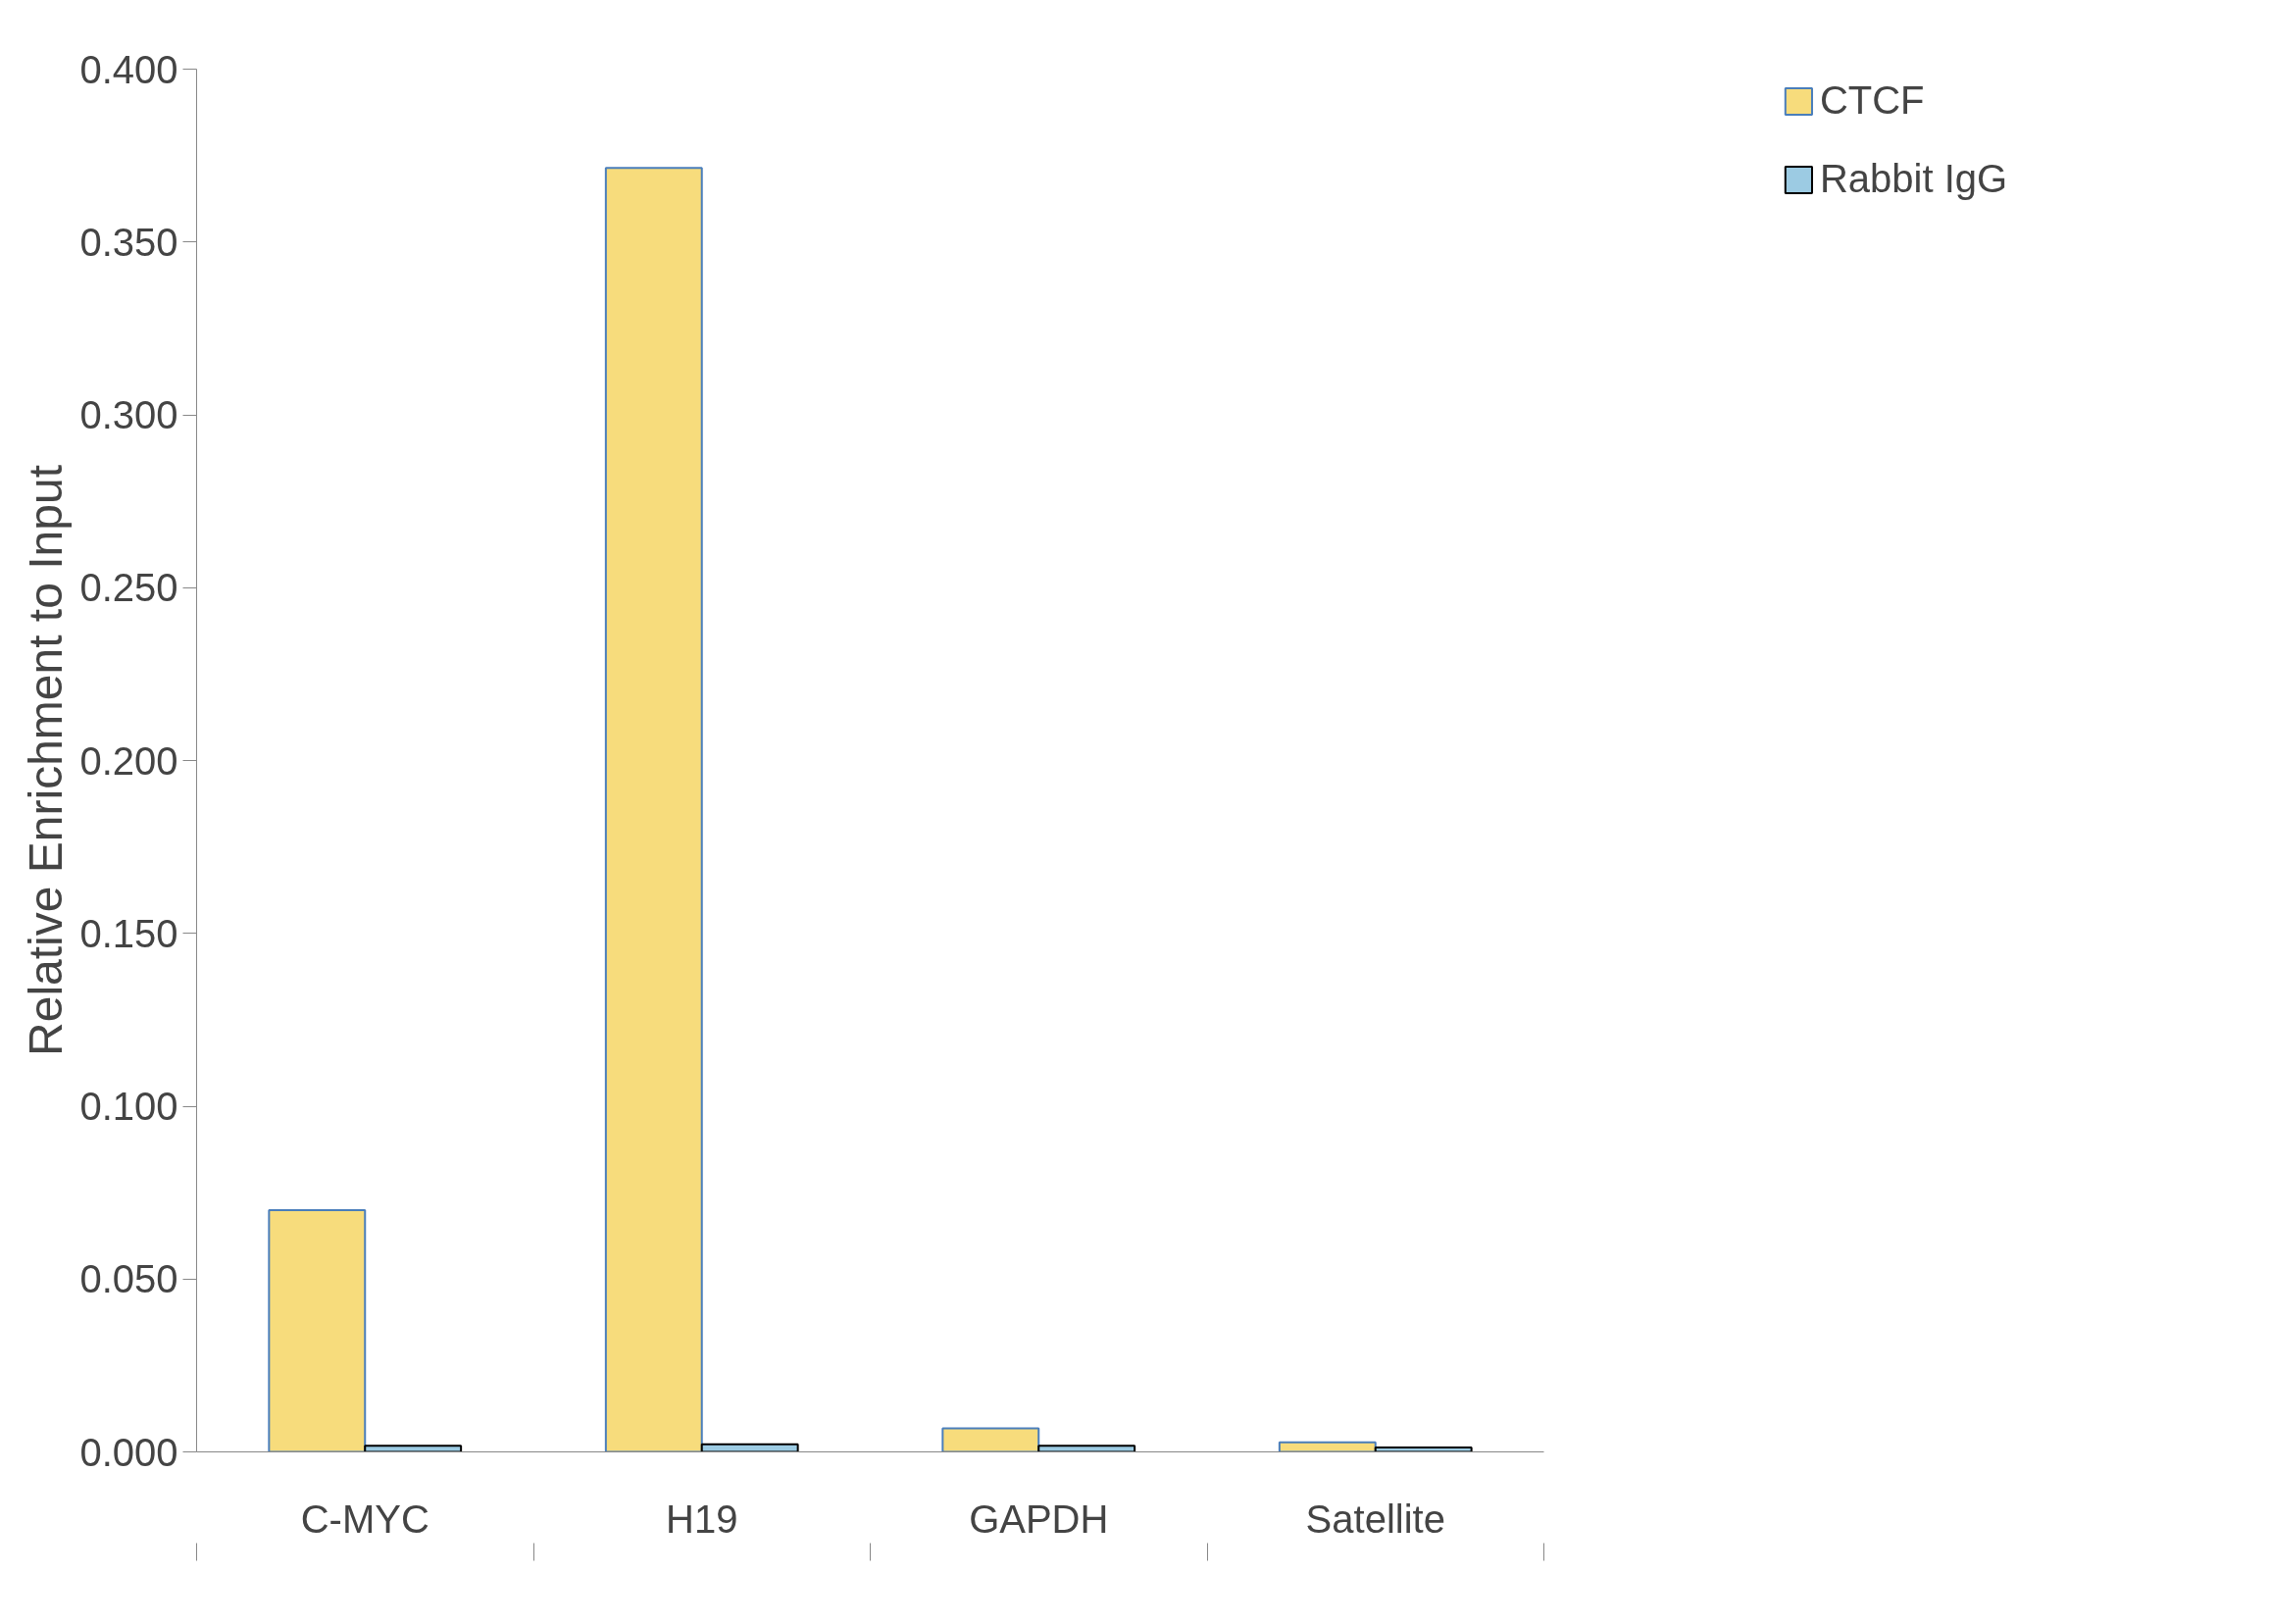 Image resolution: width=2269 pixels, height=1624 pixels. I want to click on x-tick-label: GAPDH, so click(1039, 1519).